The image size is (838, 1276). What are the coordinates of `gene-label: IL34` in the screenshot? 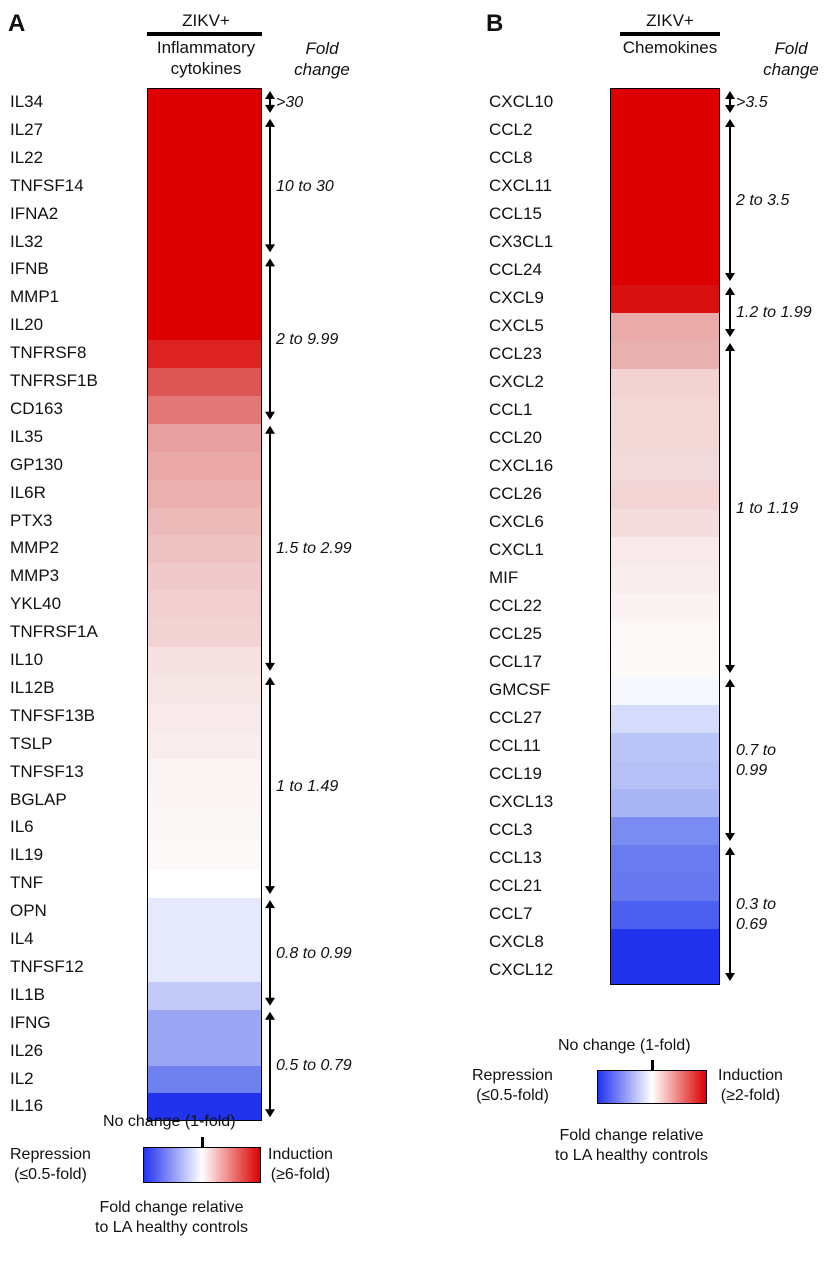 It's located at (27, 101).